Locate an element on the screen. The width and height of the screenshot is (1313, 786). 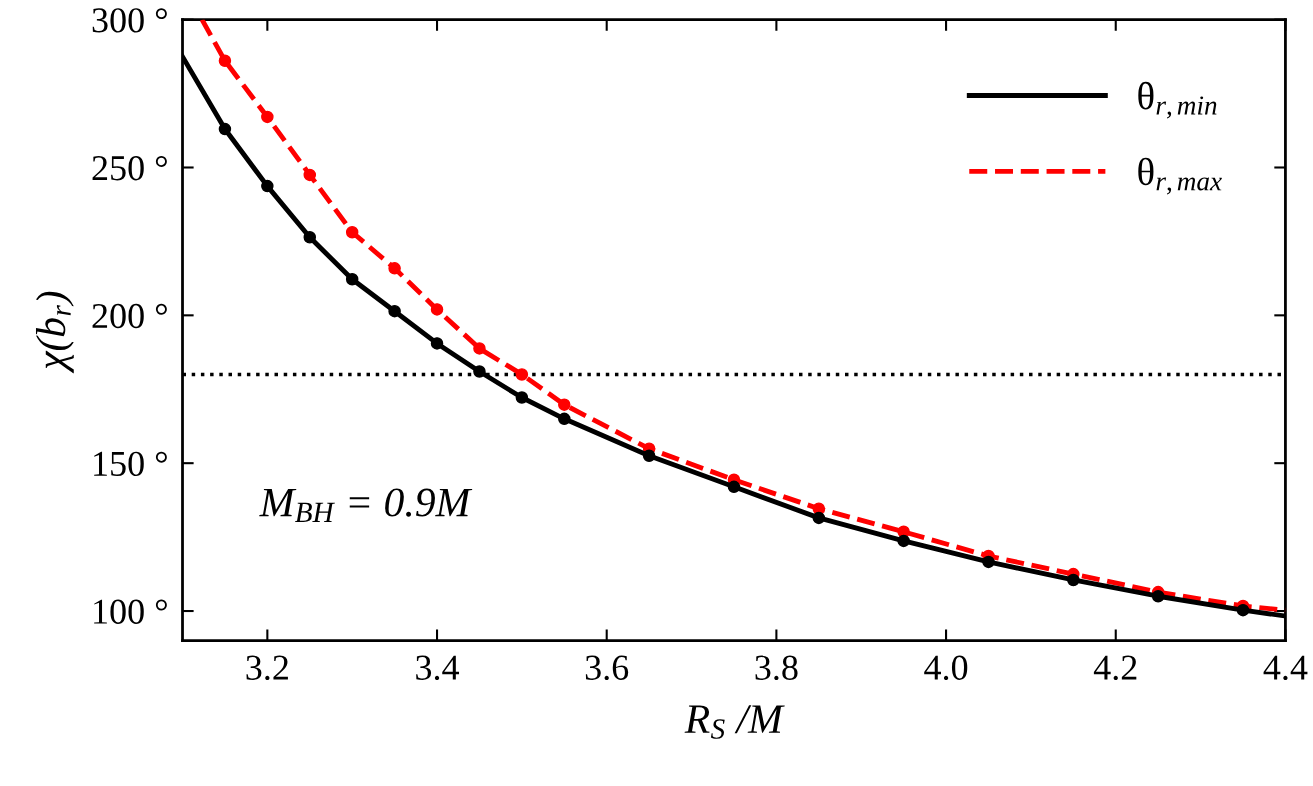
y-tick-label: 250 ° is located at coordinates (129, 168).